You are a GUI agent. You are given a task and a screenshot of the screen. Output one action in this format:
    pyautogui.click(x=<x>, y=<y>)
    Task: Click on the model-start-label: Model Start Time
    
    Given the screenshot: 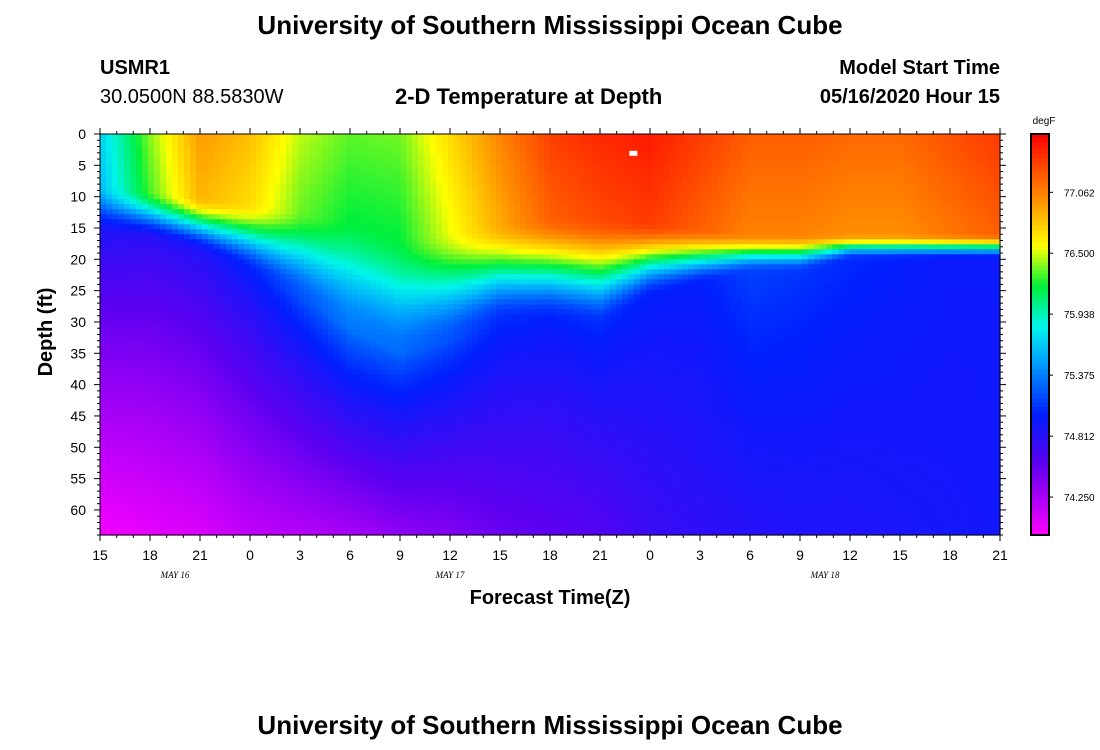 What is the action you would take?
    pyautogui.click(x=919, y=68)
    